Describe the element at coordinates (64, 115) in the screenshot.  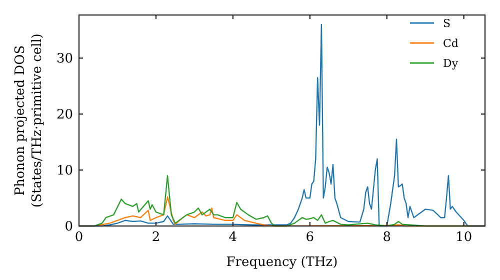
I see `y-tick-label: 20` at that location.